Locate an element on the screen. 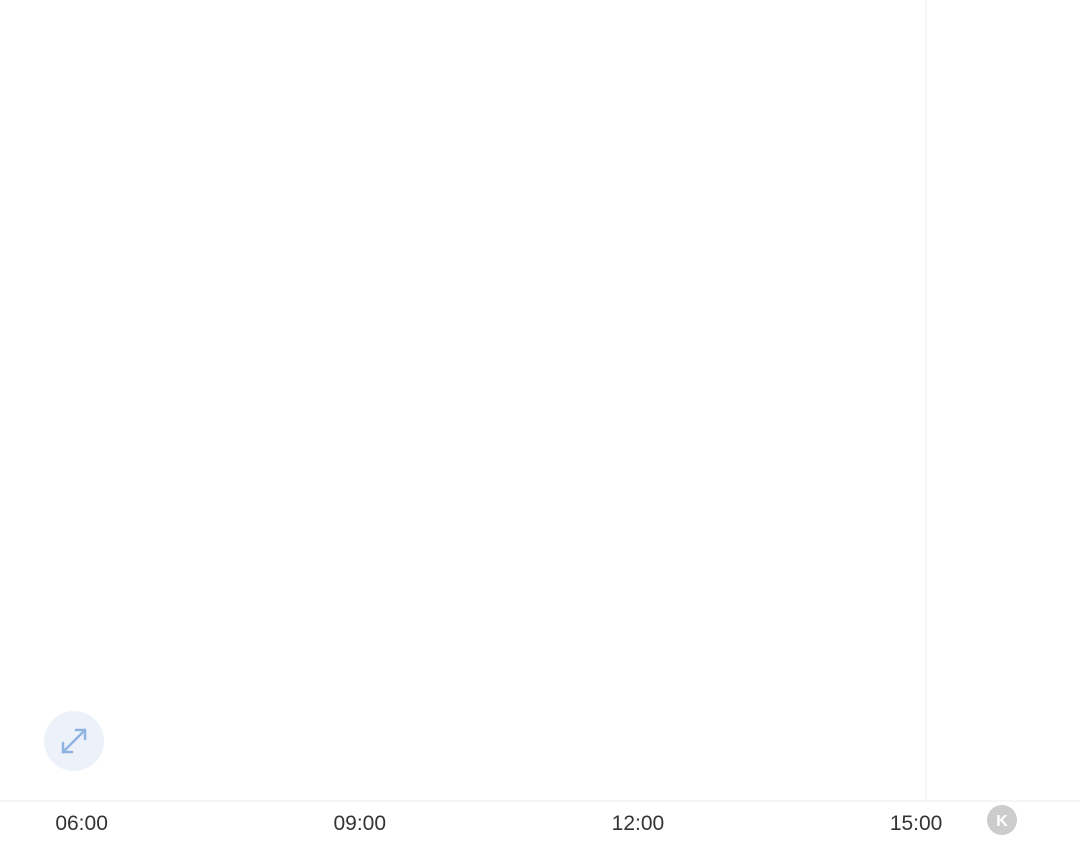  k-line-button: K is located at coordinates (1002, 820).